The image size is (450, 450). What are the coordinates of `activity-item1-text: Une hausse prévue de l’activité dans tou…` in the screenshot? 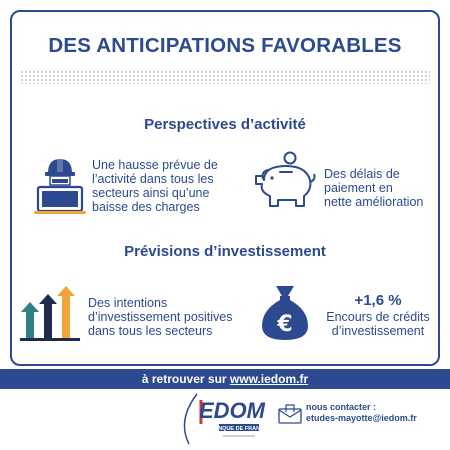 It's located at (155, 186).